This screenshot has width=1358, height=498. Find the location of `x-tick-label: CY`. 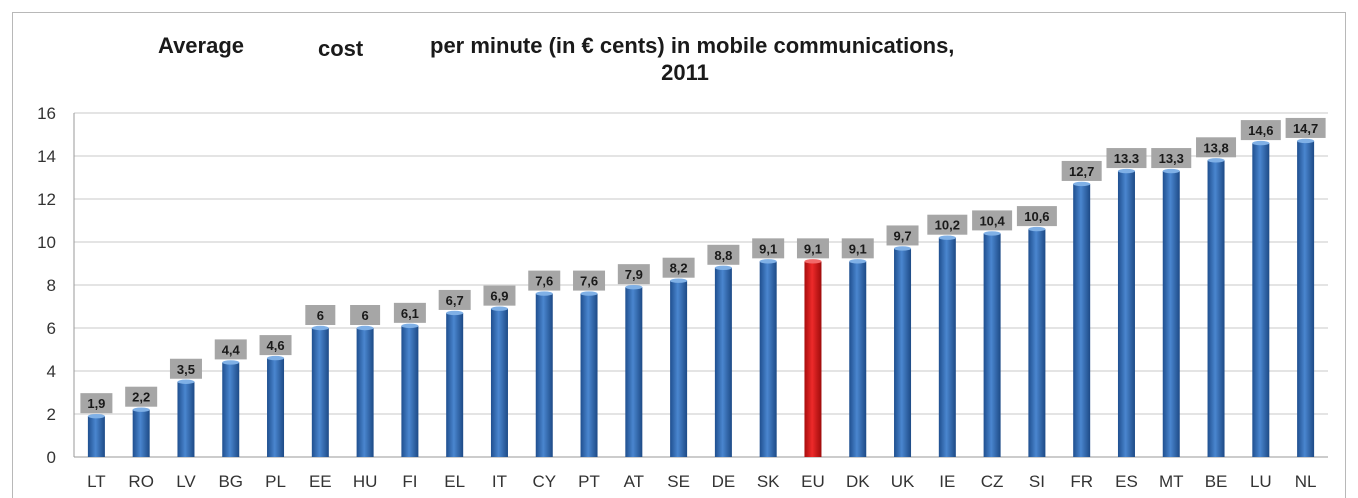

x-tick-label: CY is located at coordinates (544, 481).